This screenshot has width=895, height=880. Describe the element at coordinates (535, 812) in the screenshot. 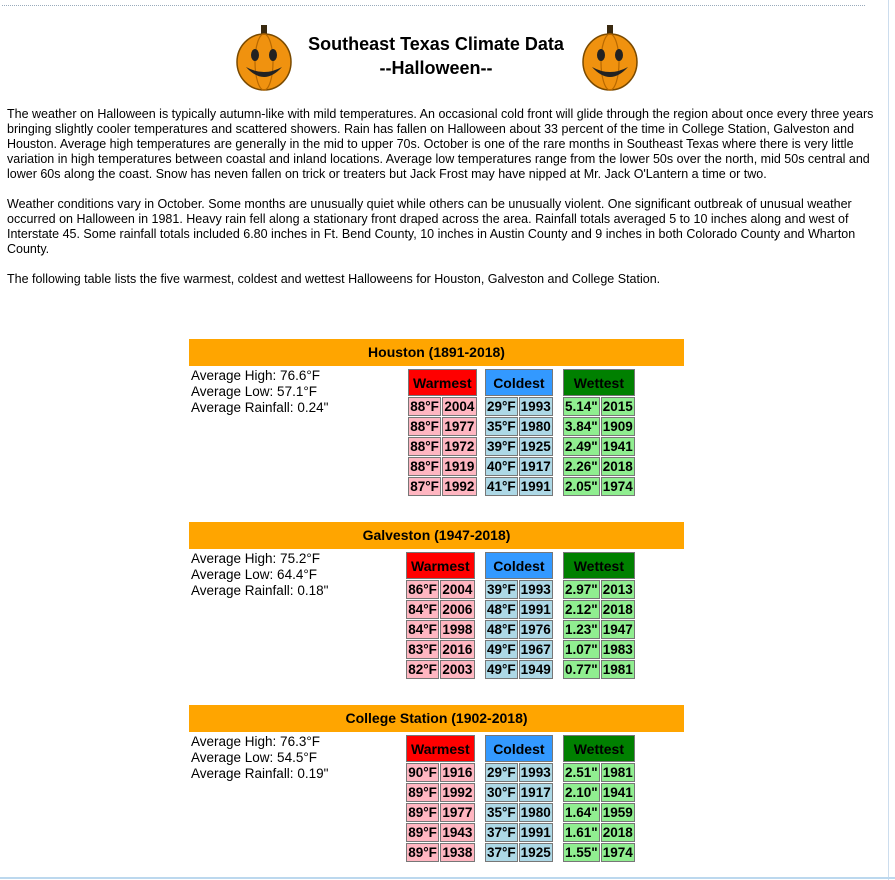

I see `cell: 1980` at that location.